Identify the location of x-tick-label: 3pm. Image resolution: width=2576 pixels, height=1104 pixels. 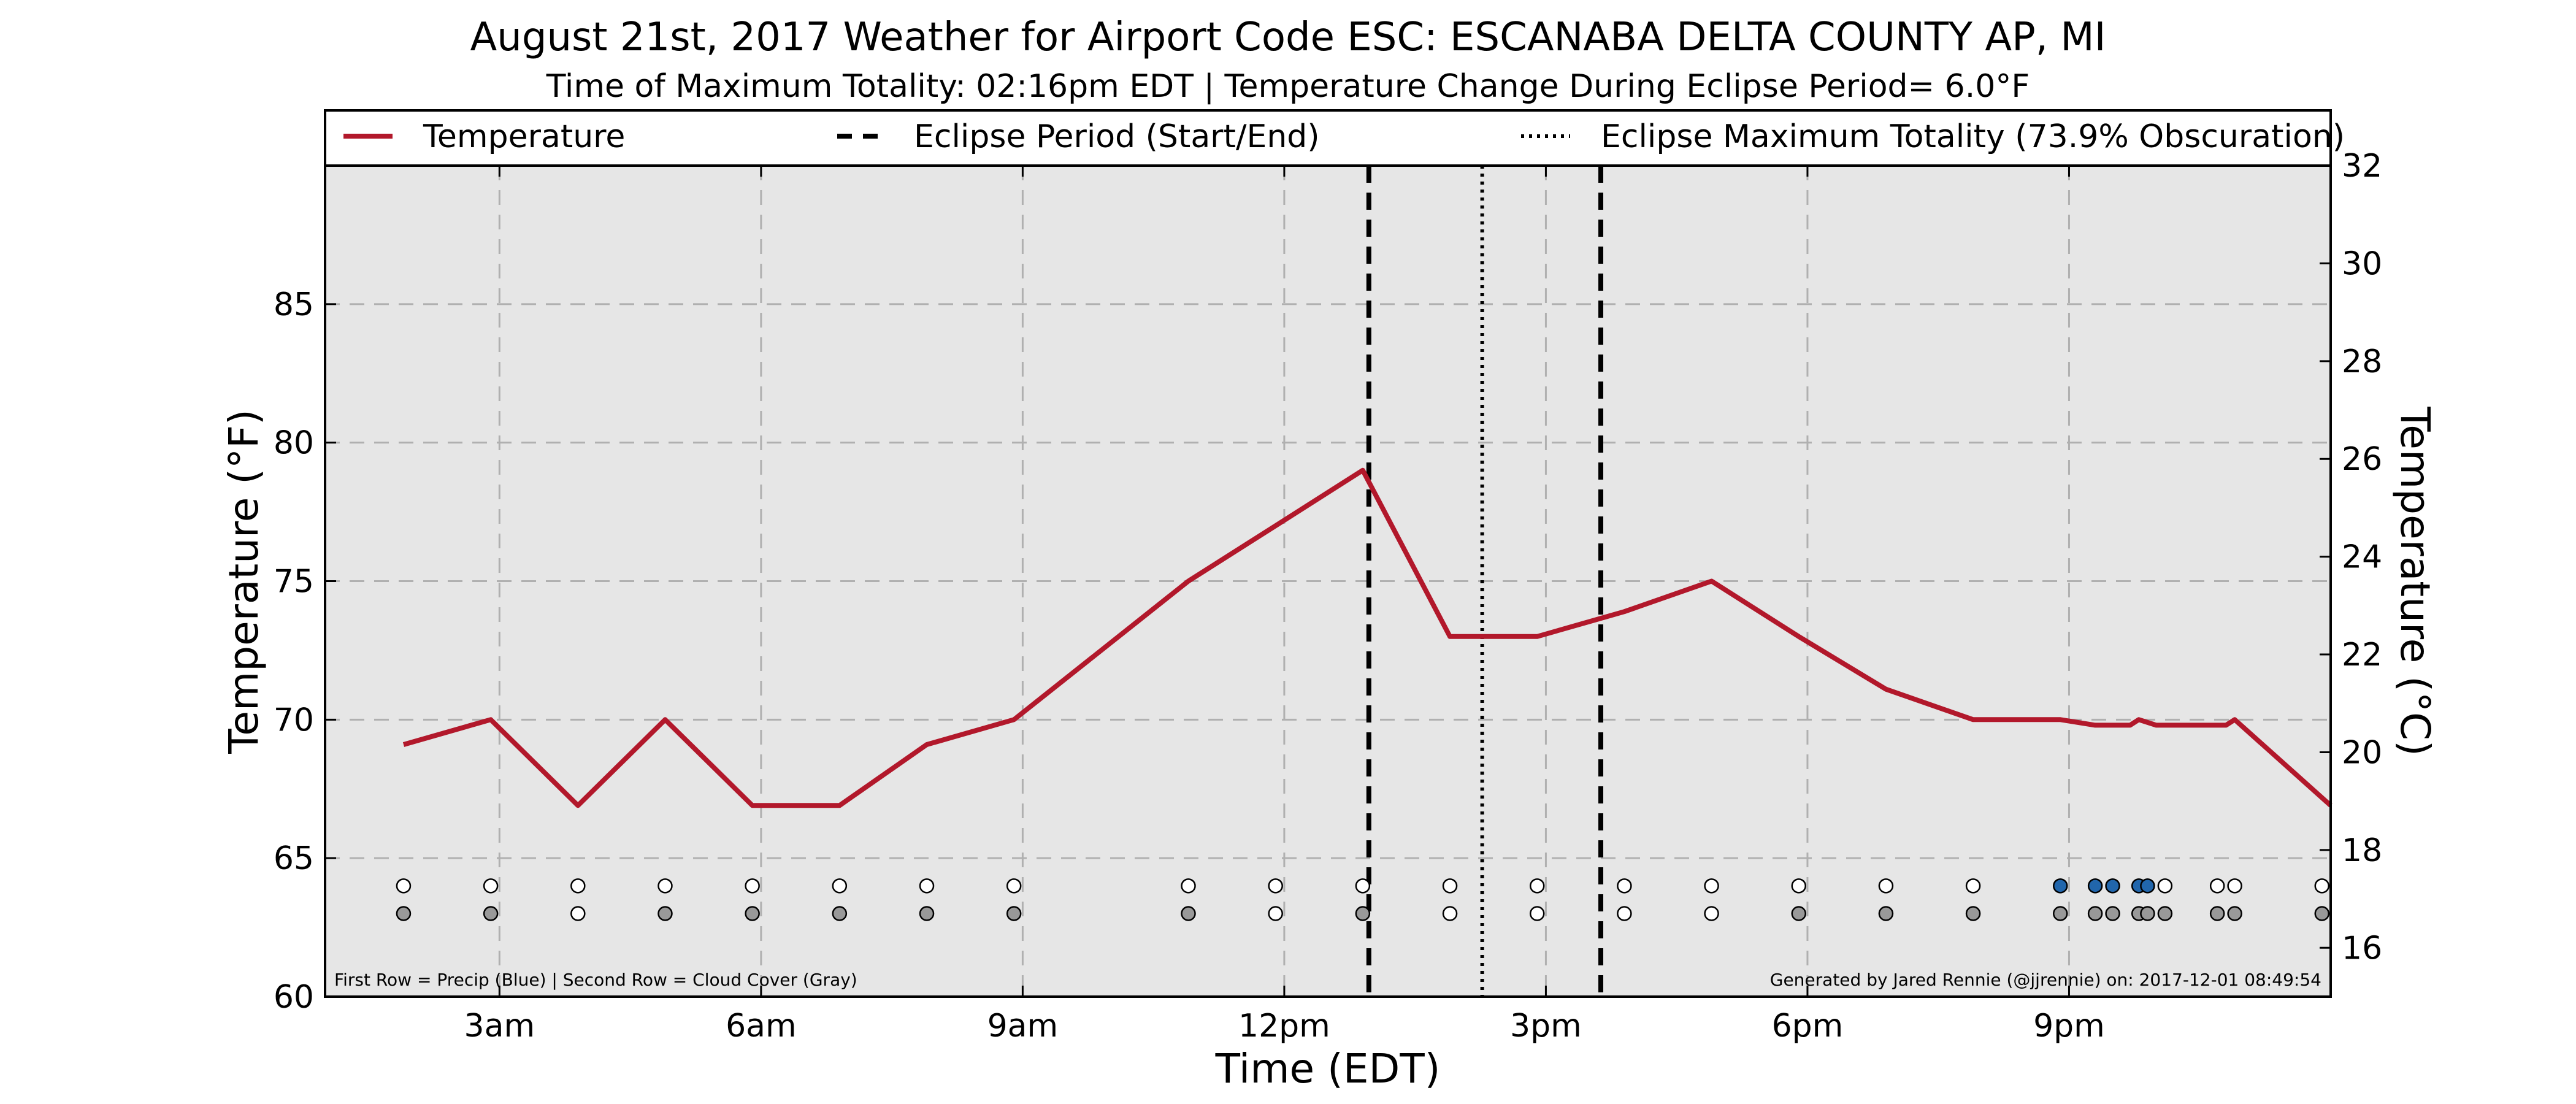
(1546, 1026).